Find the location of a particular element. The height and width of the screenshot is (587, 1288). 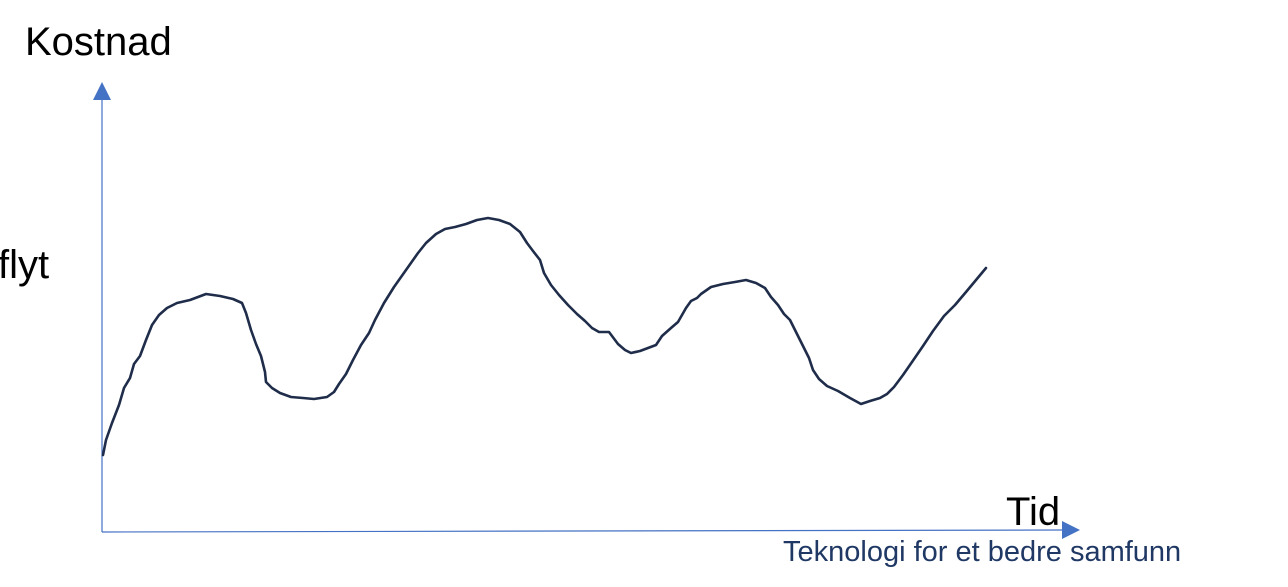

y-axis-arrowhead is located at coordinates (102, 91).